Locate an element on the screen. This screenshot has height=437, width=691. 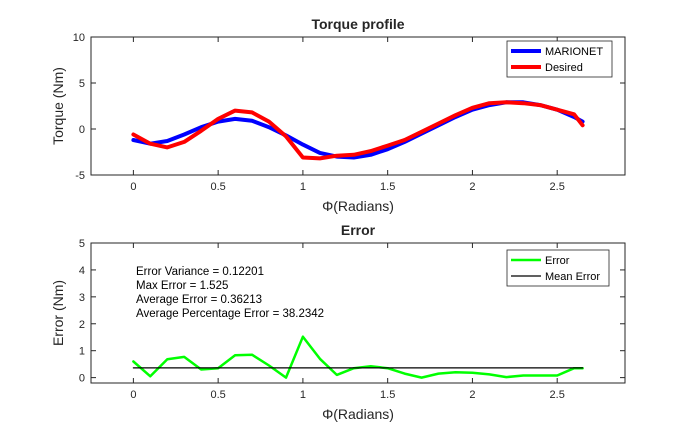
y-tick-label: 2 is located at coordinates (82, 325).